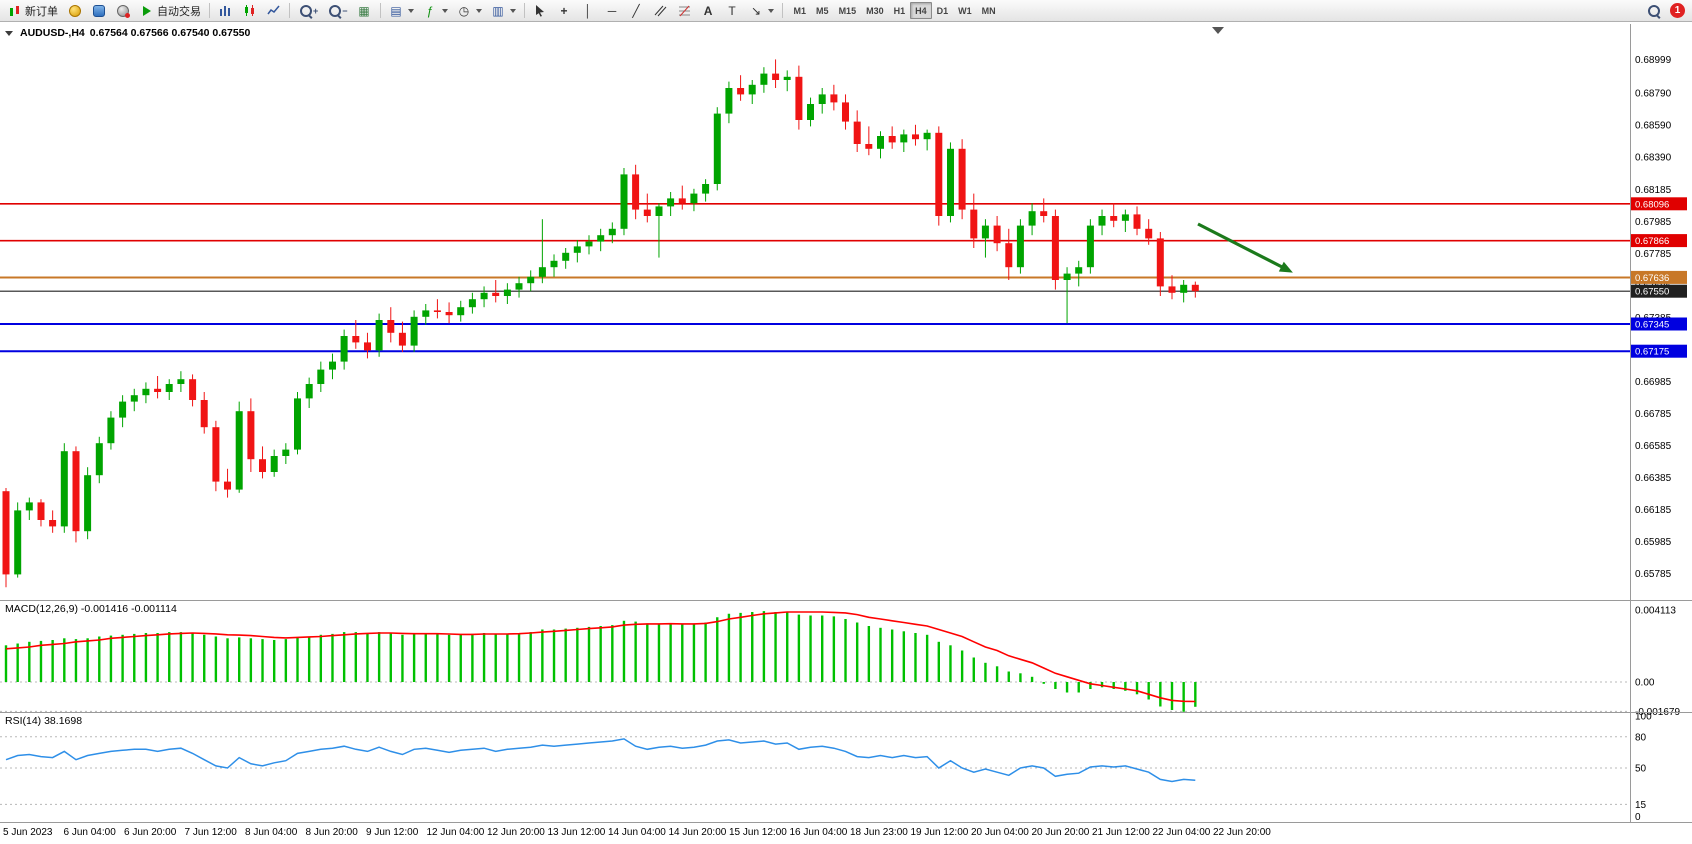  I want to click on timeframe-button-M15: M15, so click(847, 10).